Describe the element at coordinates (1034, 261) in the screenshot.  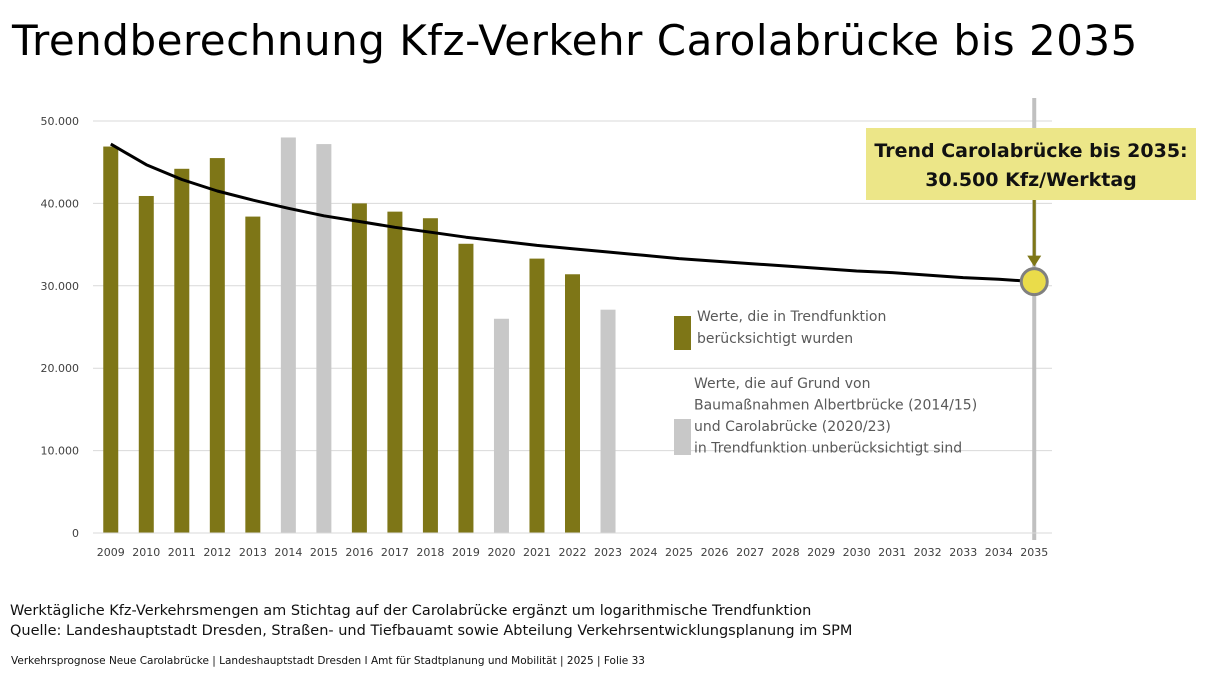
I see `callout-arrow-head` at that location.